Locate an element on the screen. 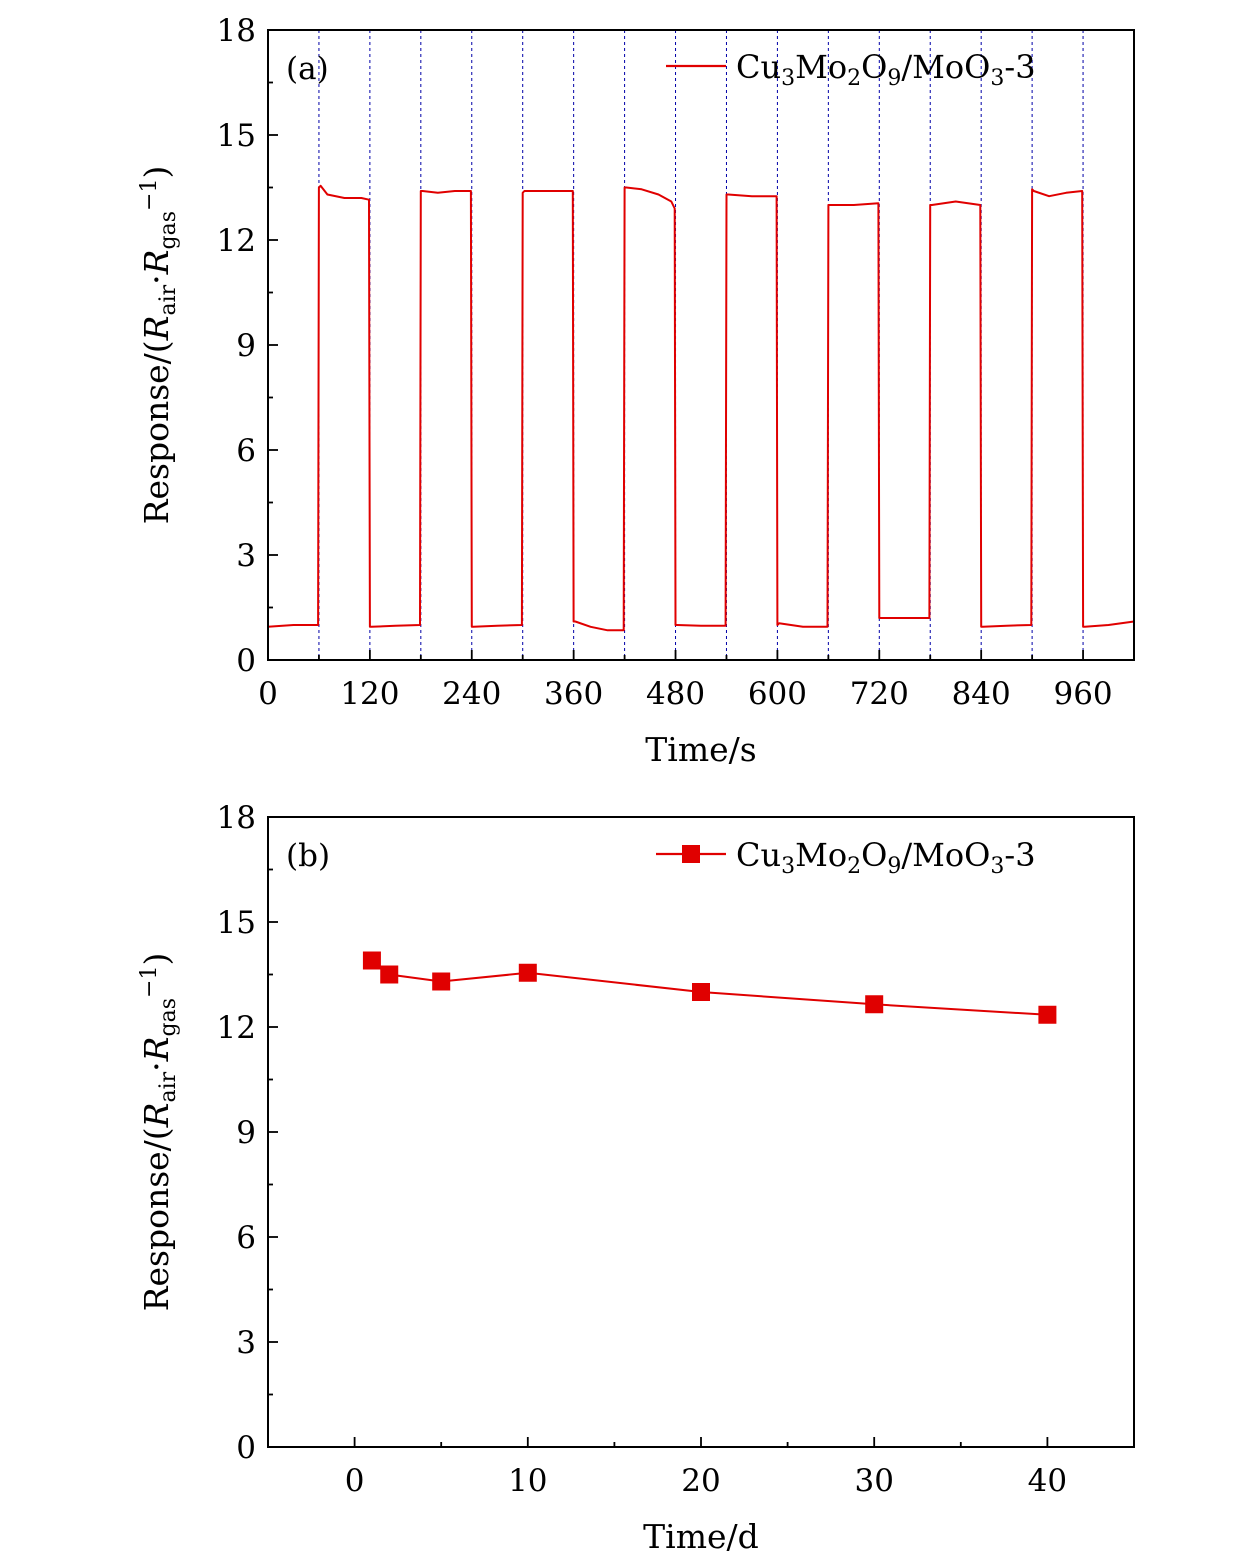 Image resolution: width=1260 pixels, height=1567 pixels. a-y-tick-label: 12 is located at coordinates (236, 241).